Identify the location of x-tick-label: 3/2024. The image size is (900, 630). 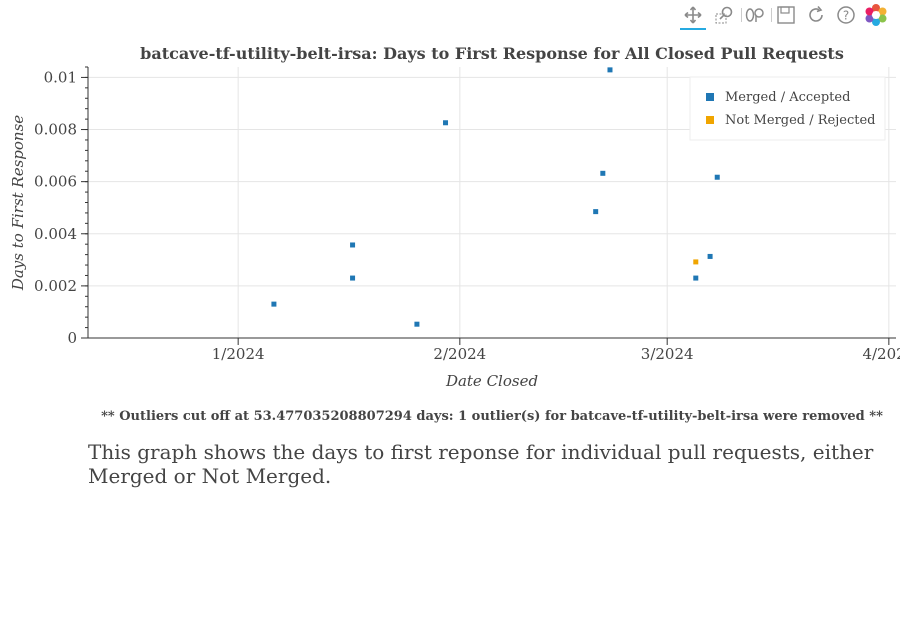
(667, 354).